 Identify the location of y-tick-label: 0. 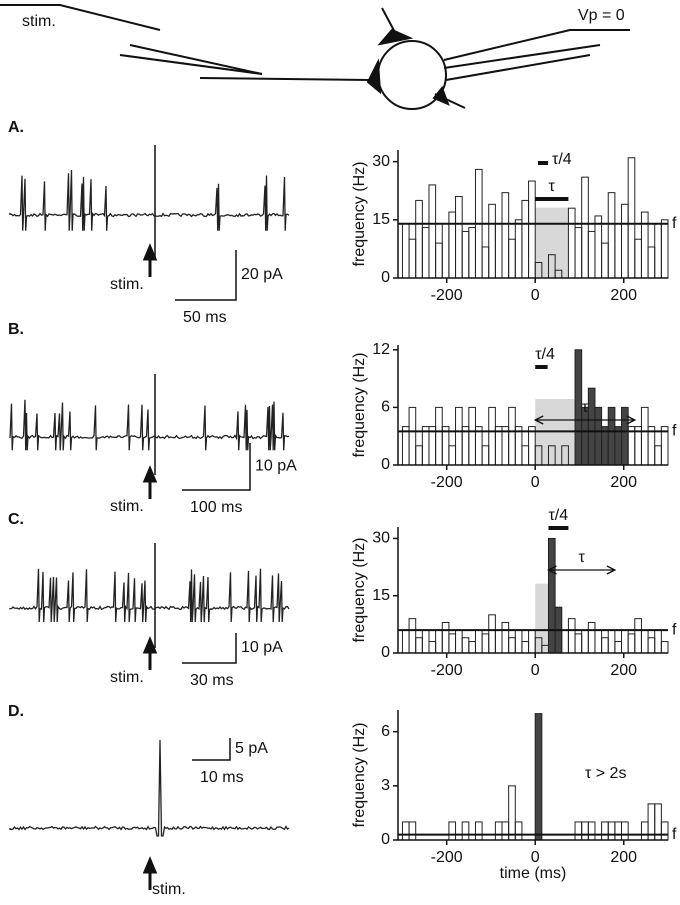
(385, 652).